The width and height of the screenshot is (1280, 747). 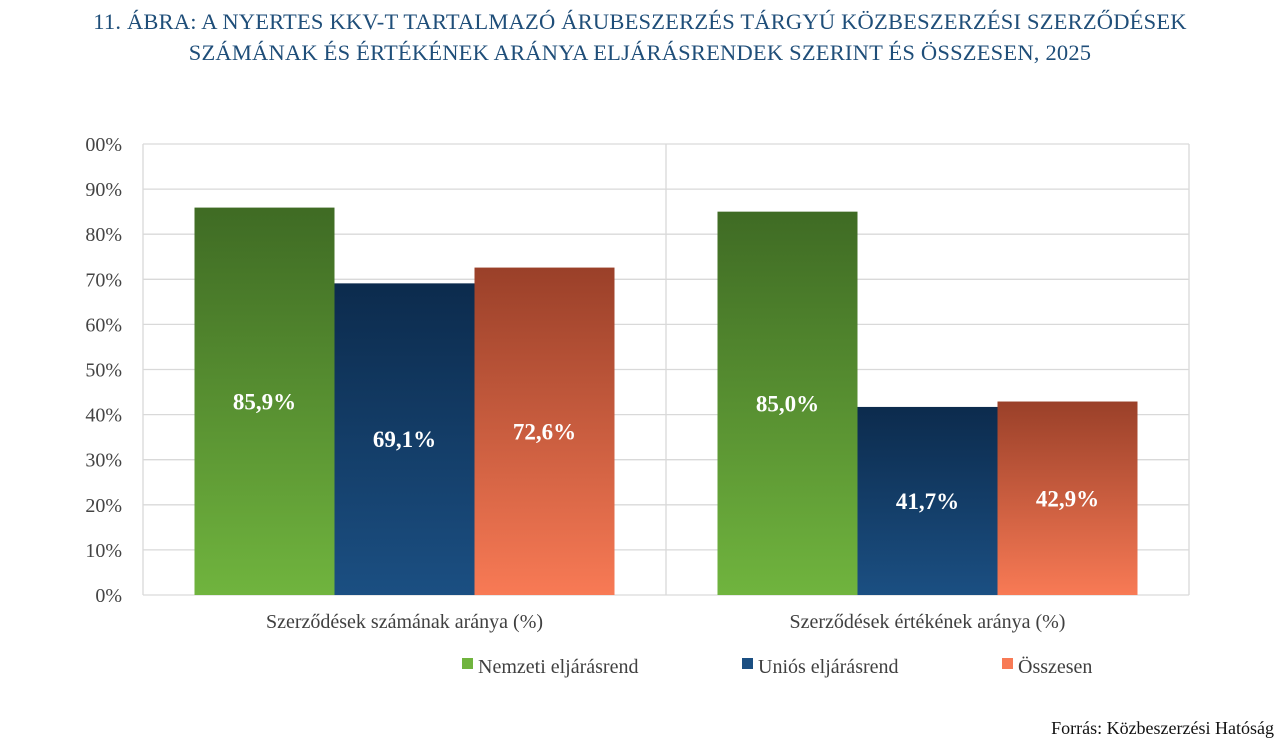 I want to click on data-label: 69,1%, so click(x=404, y=439).